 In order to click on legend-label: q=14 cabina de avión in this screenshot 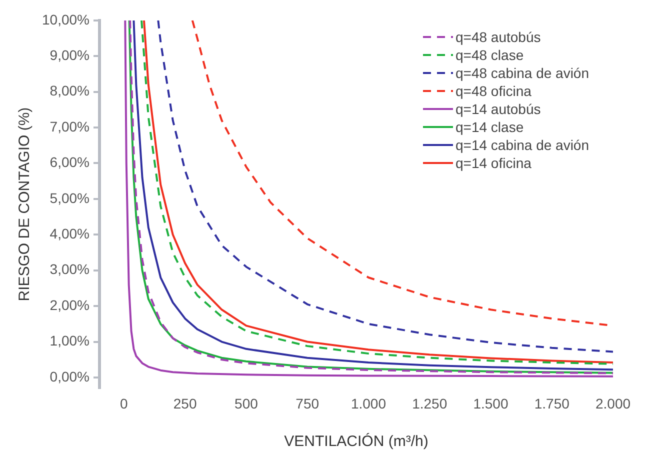, I will do `click(522, 145)`.